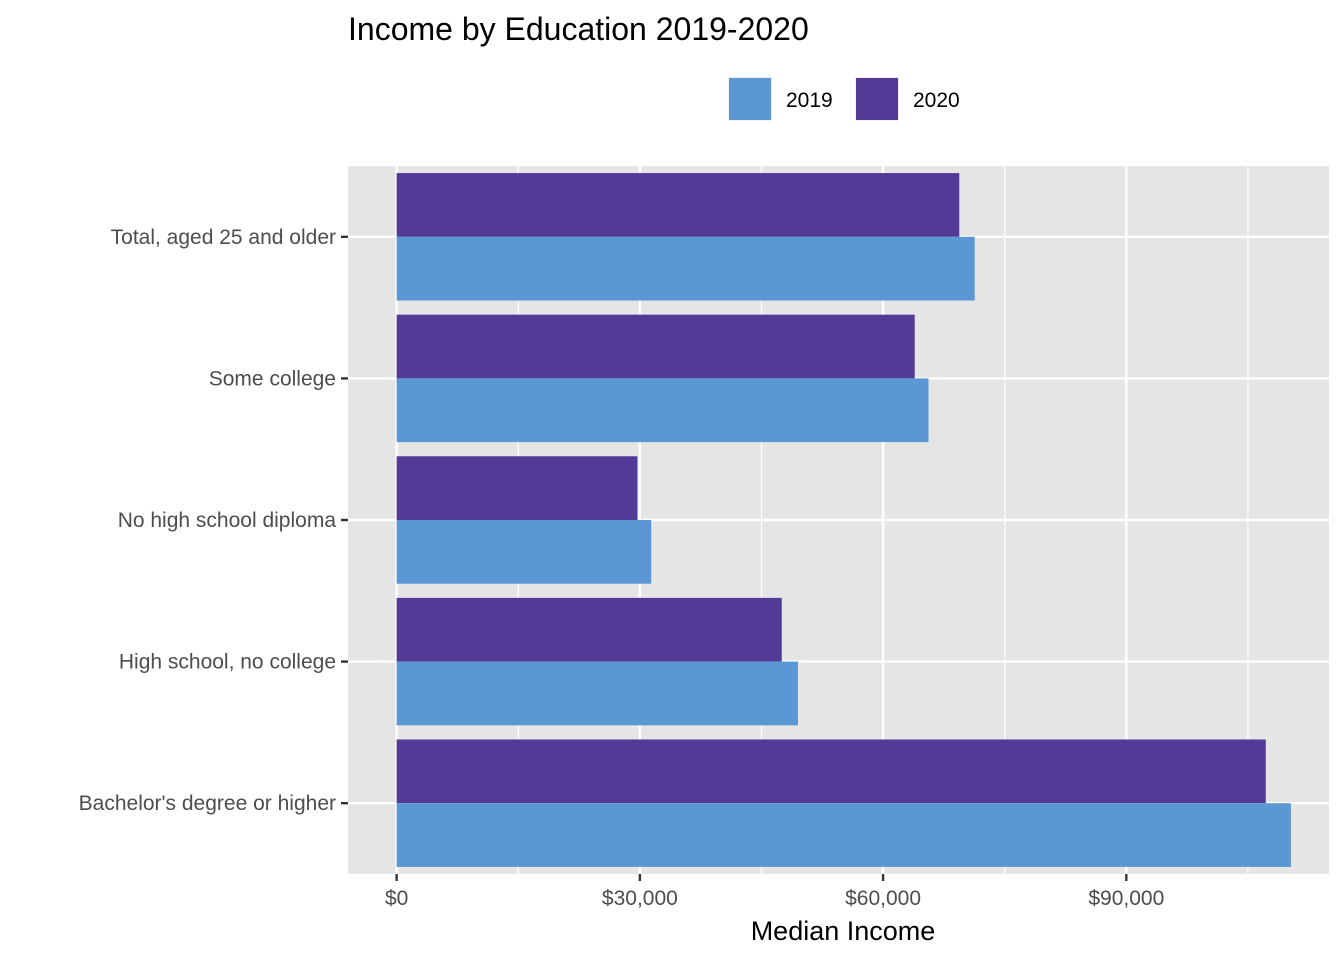 This screenshot has width=1344, height=960. What do you see at coordinates (843, 931) in the screenshot?
I see `x-axis-title: Median Income` at bounding box center [843, 931].